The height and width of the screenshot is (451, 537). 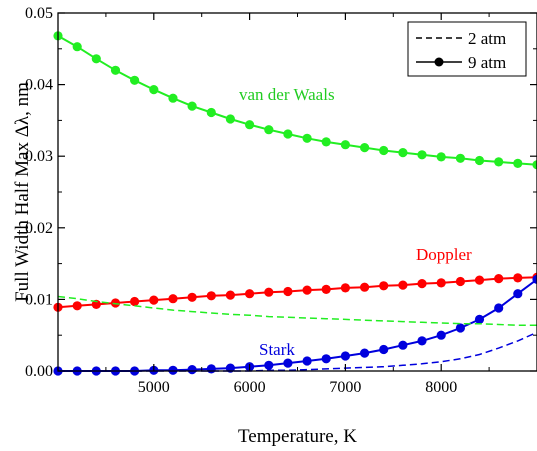 What do you see at coordinates (39, 156) in the screenshot?
I see `y-tick-label: 0.03` at bounding box center [39, 156].